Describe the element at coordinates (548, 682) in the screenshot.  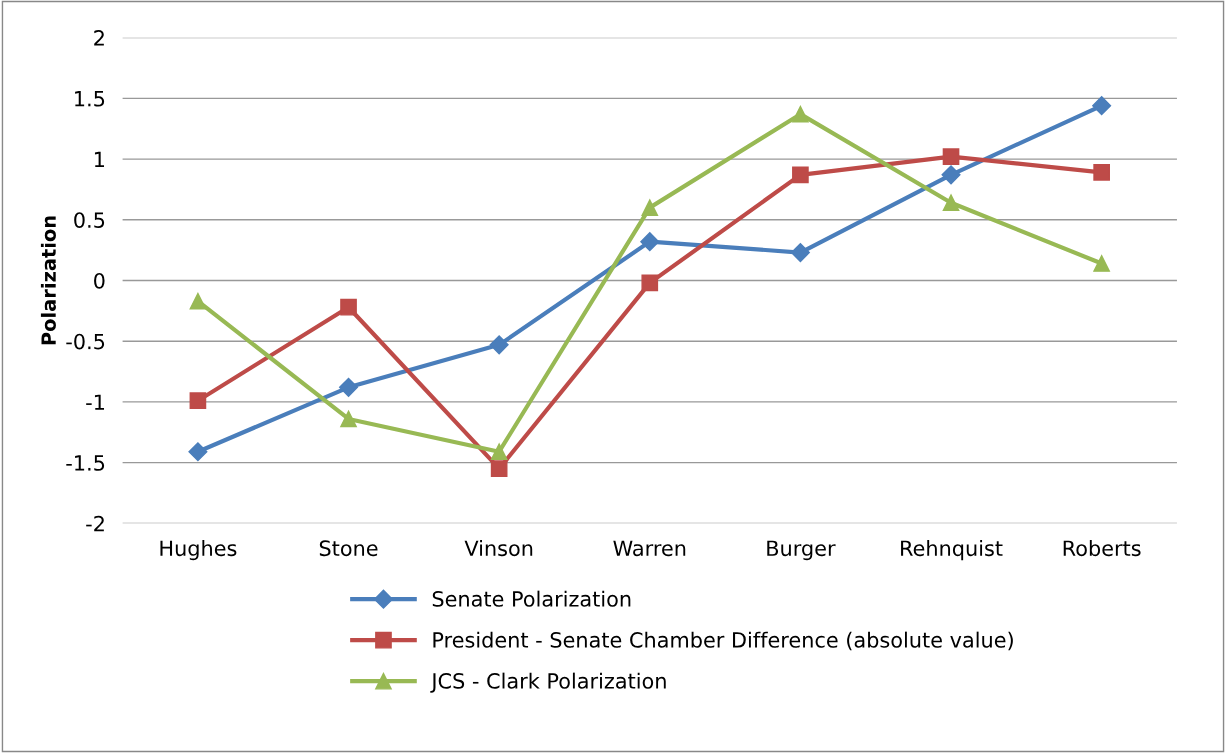
I see `legend-label: JCS - Clark Polarization` at that location.